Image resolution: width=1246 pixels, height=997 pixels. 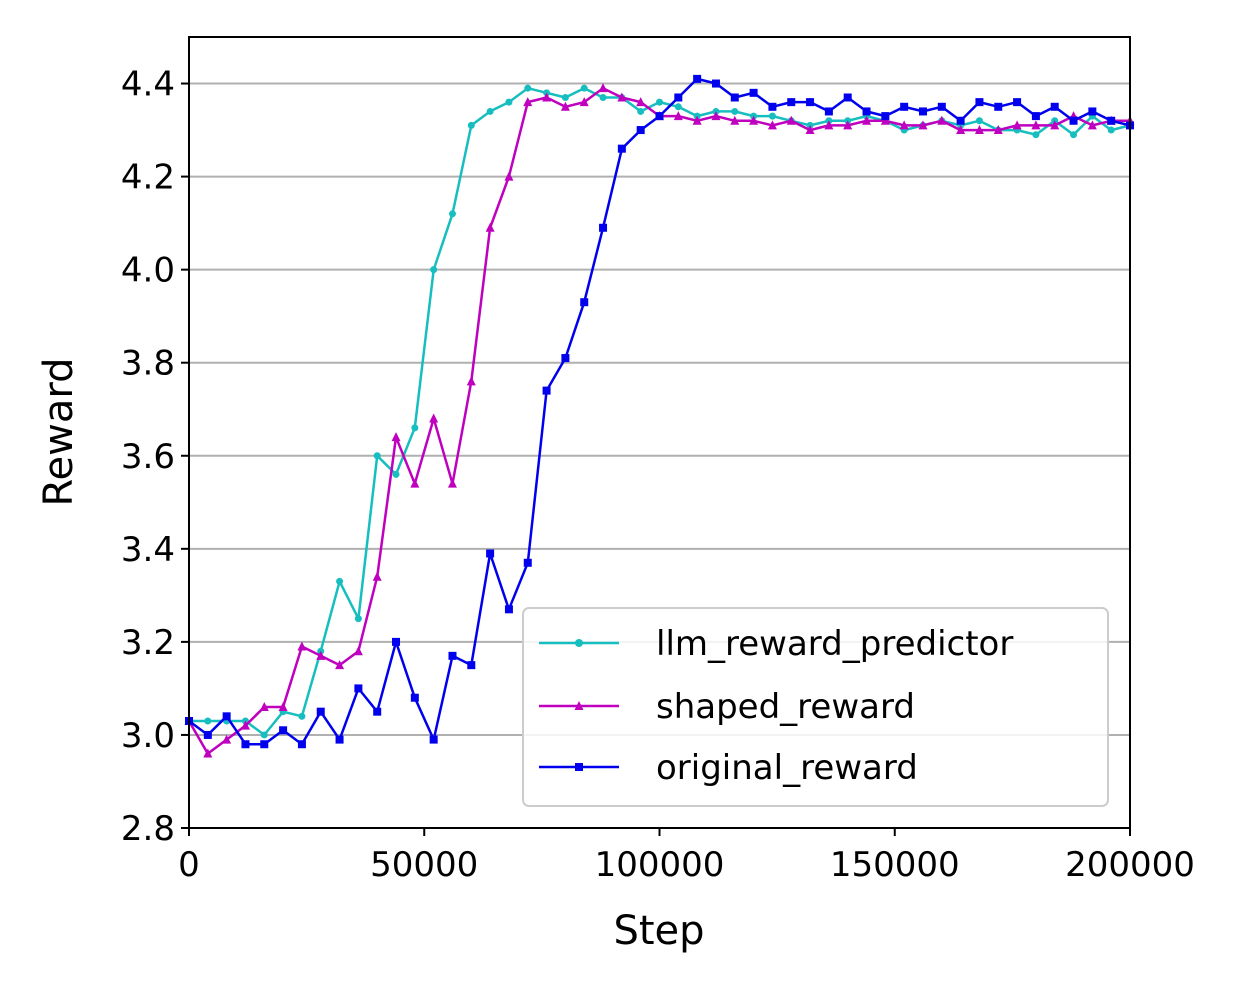 I want to click on legend-label-original_reward: original_reward, so click(x=787, y=768).